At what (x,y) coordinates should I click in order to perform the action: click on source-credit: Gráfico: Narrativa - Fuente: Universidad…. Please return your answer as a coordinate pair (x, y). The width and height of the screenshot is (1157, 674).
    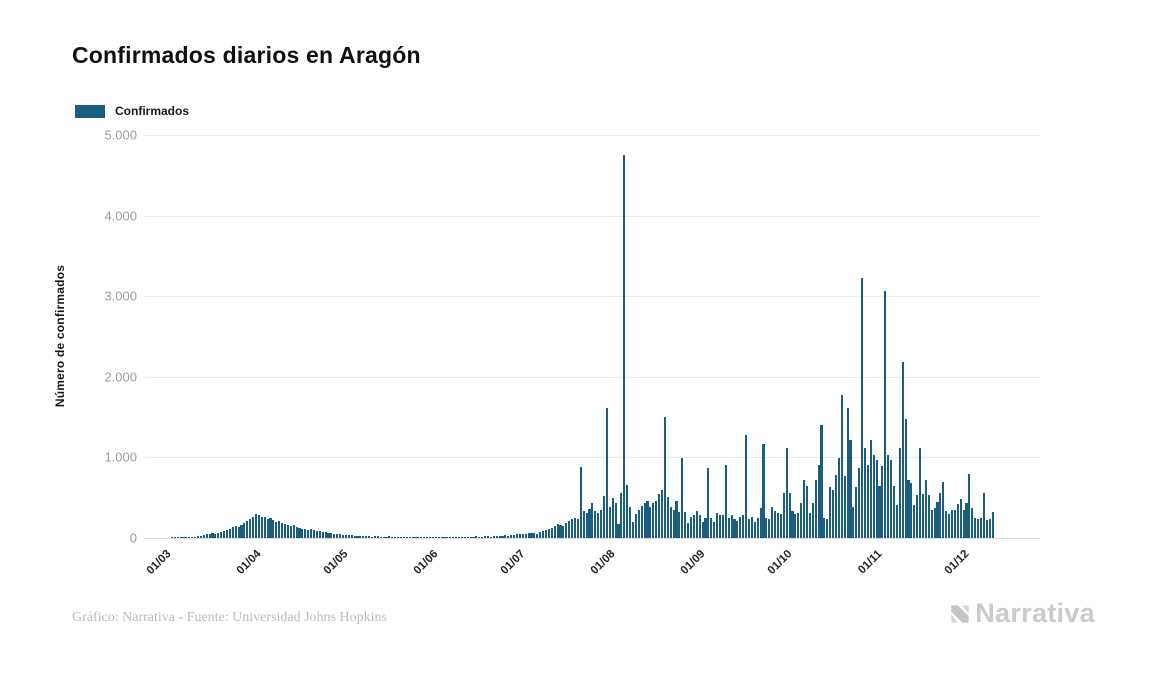
    Looking at the image, I should click on (229, 617).